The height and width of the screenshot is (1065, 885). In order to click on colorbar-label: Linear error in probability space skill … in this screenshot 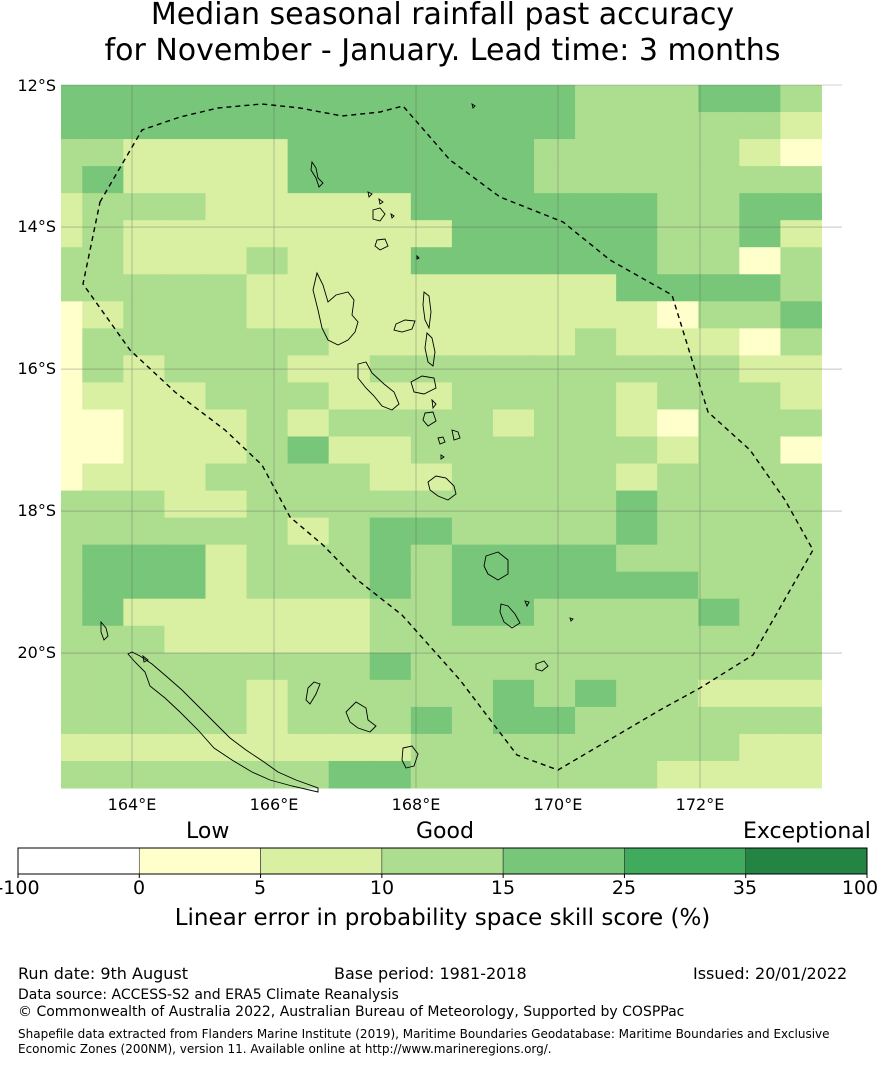, I will do `click(442, 918)`.